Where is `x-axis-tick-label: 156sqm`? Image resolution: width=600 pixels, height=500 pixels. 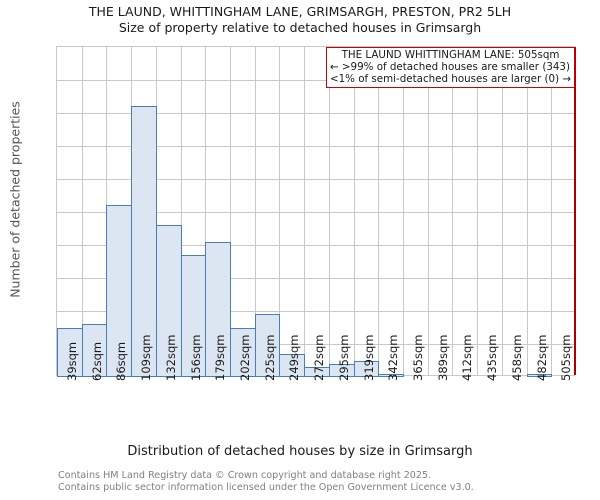 x-axis-tick-label: 156sqm is located at coordinates (196, 357).